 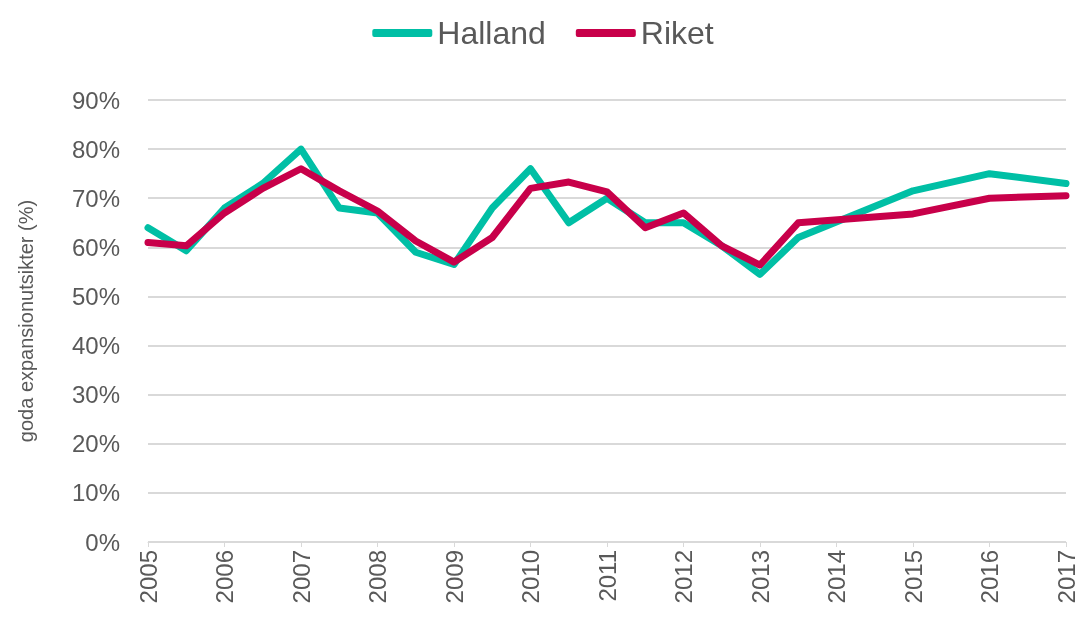 I want to click on x-tick-label: 2017, so click(x=1066, y=577).